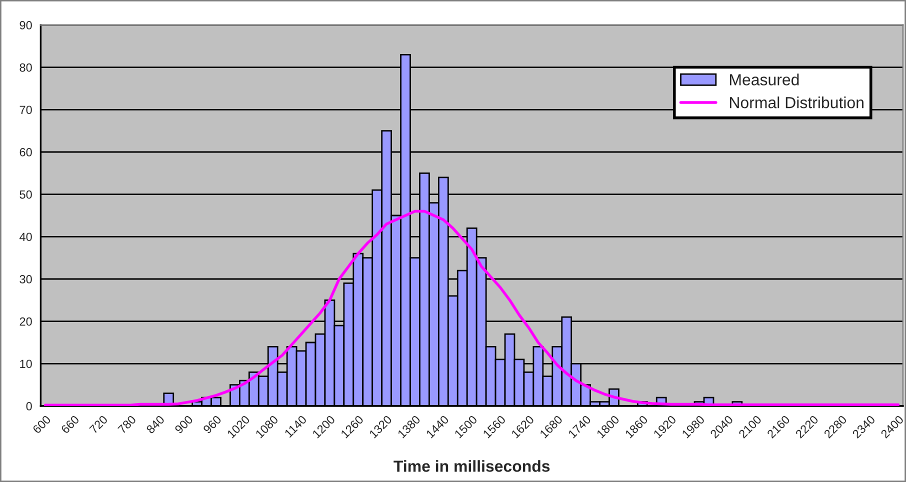 The image size is (906, 482). Describe the element at coordinates (29, 406) in the screenshot. I see `y-tick-label: 0` at that location.